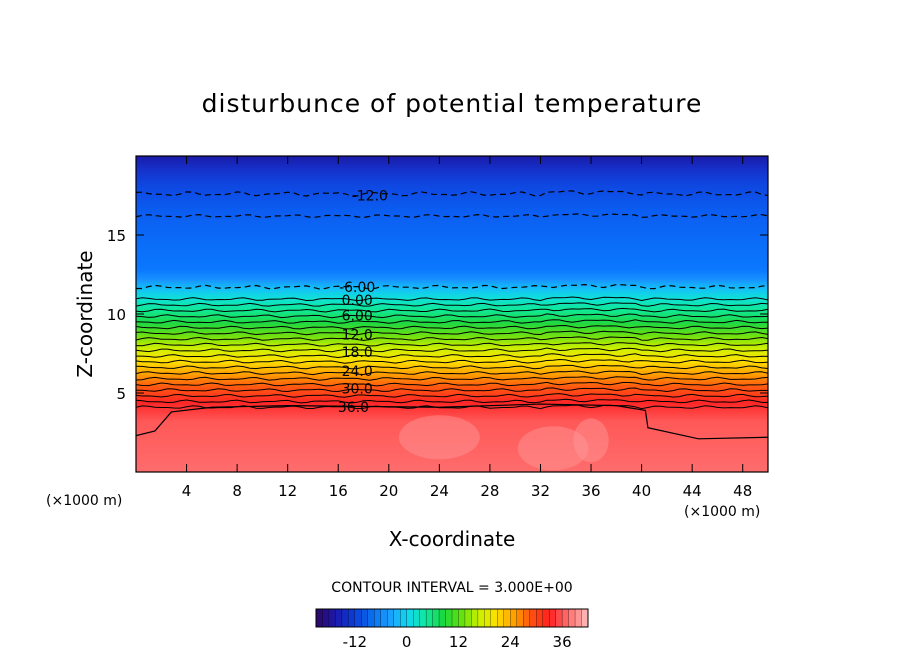 This screenshot has width=904, height=659. I want to click on x-tick-label: 12, so click(287, 491).